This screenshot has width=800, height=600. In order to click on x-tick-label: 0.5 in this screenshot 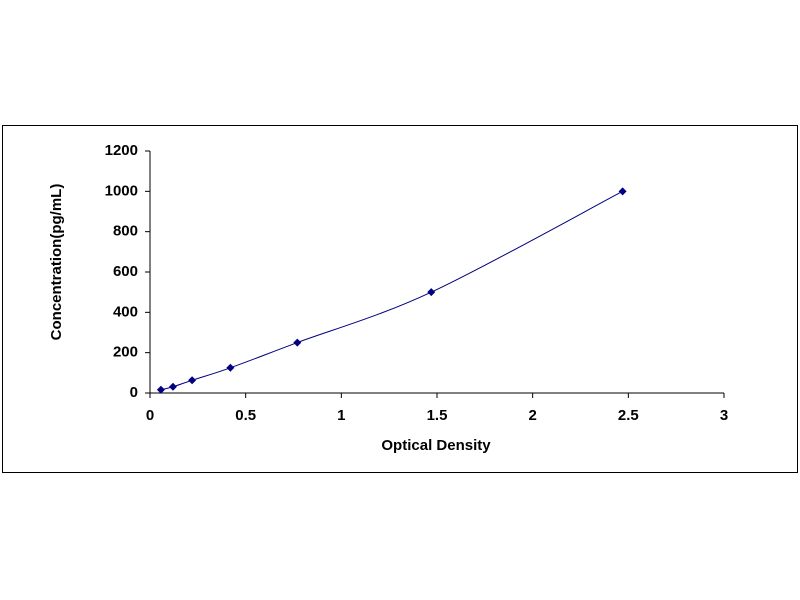, I will do `click(245, 415)`.